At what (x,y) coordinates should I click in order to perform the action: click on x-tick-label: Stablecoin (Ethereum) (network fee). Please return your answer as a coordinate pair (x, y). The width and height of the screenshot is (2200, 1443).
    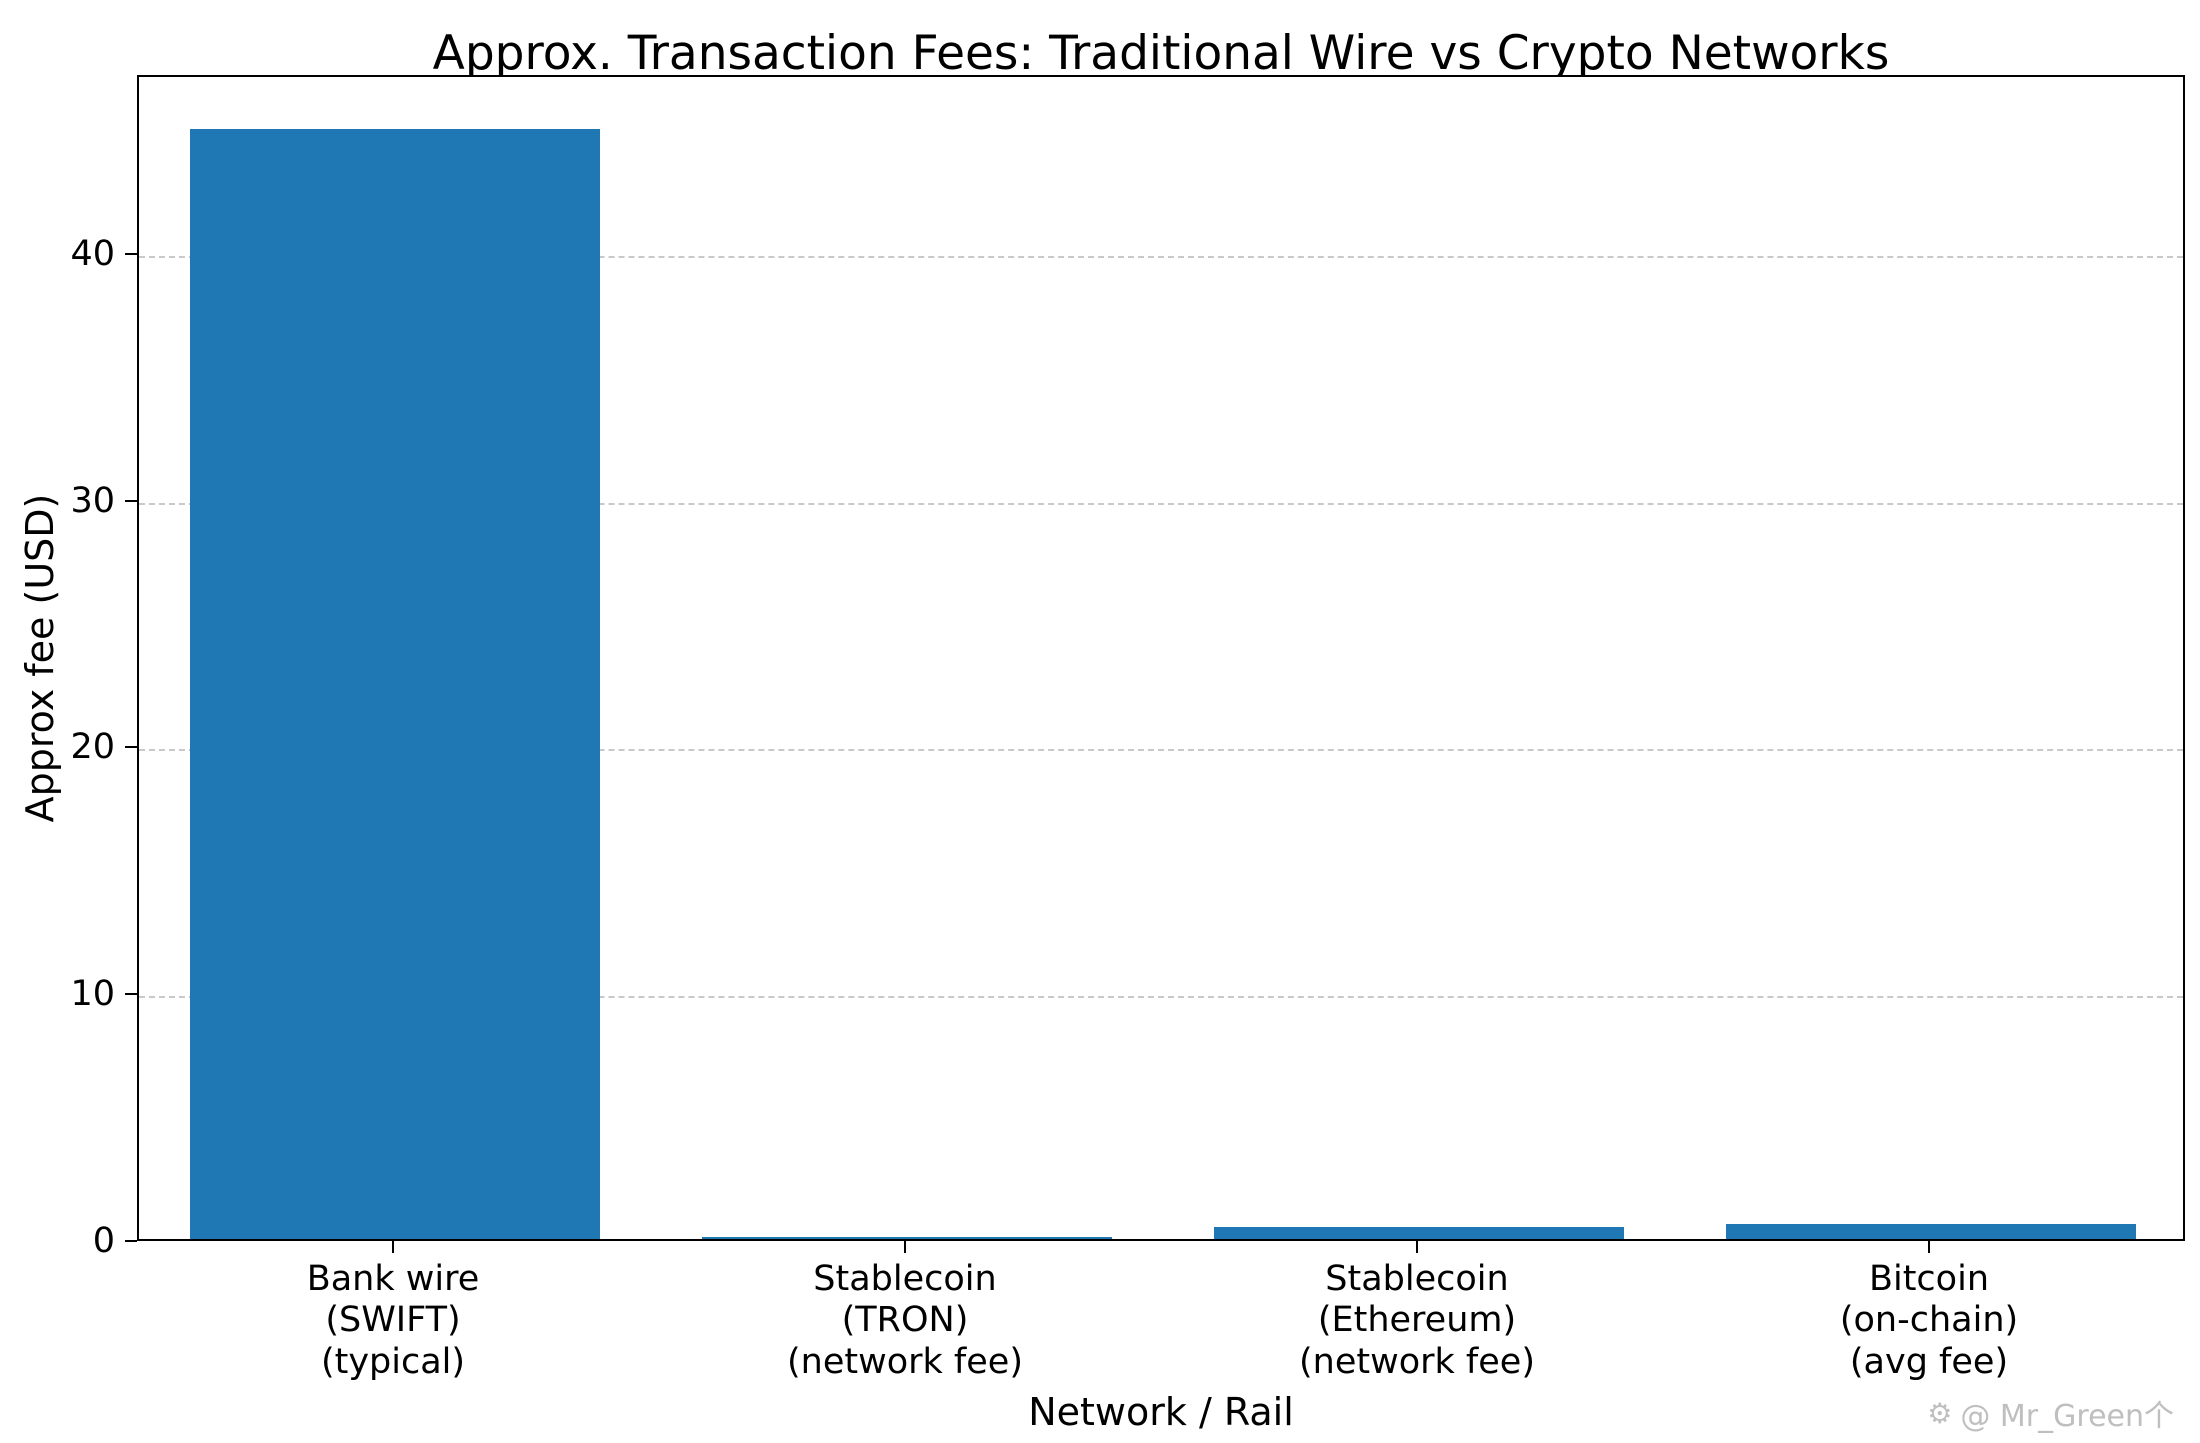
    Looking at the image, I should click on (1417, 1320).